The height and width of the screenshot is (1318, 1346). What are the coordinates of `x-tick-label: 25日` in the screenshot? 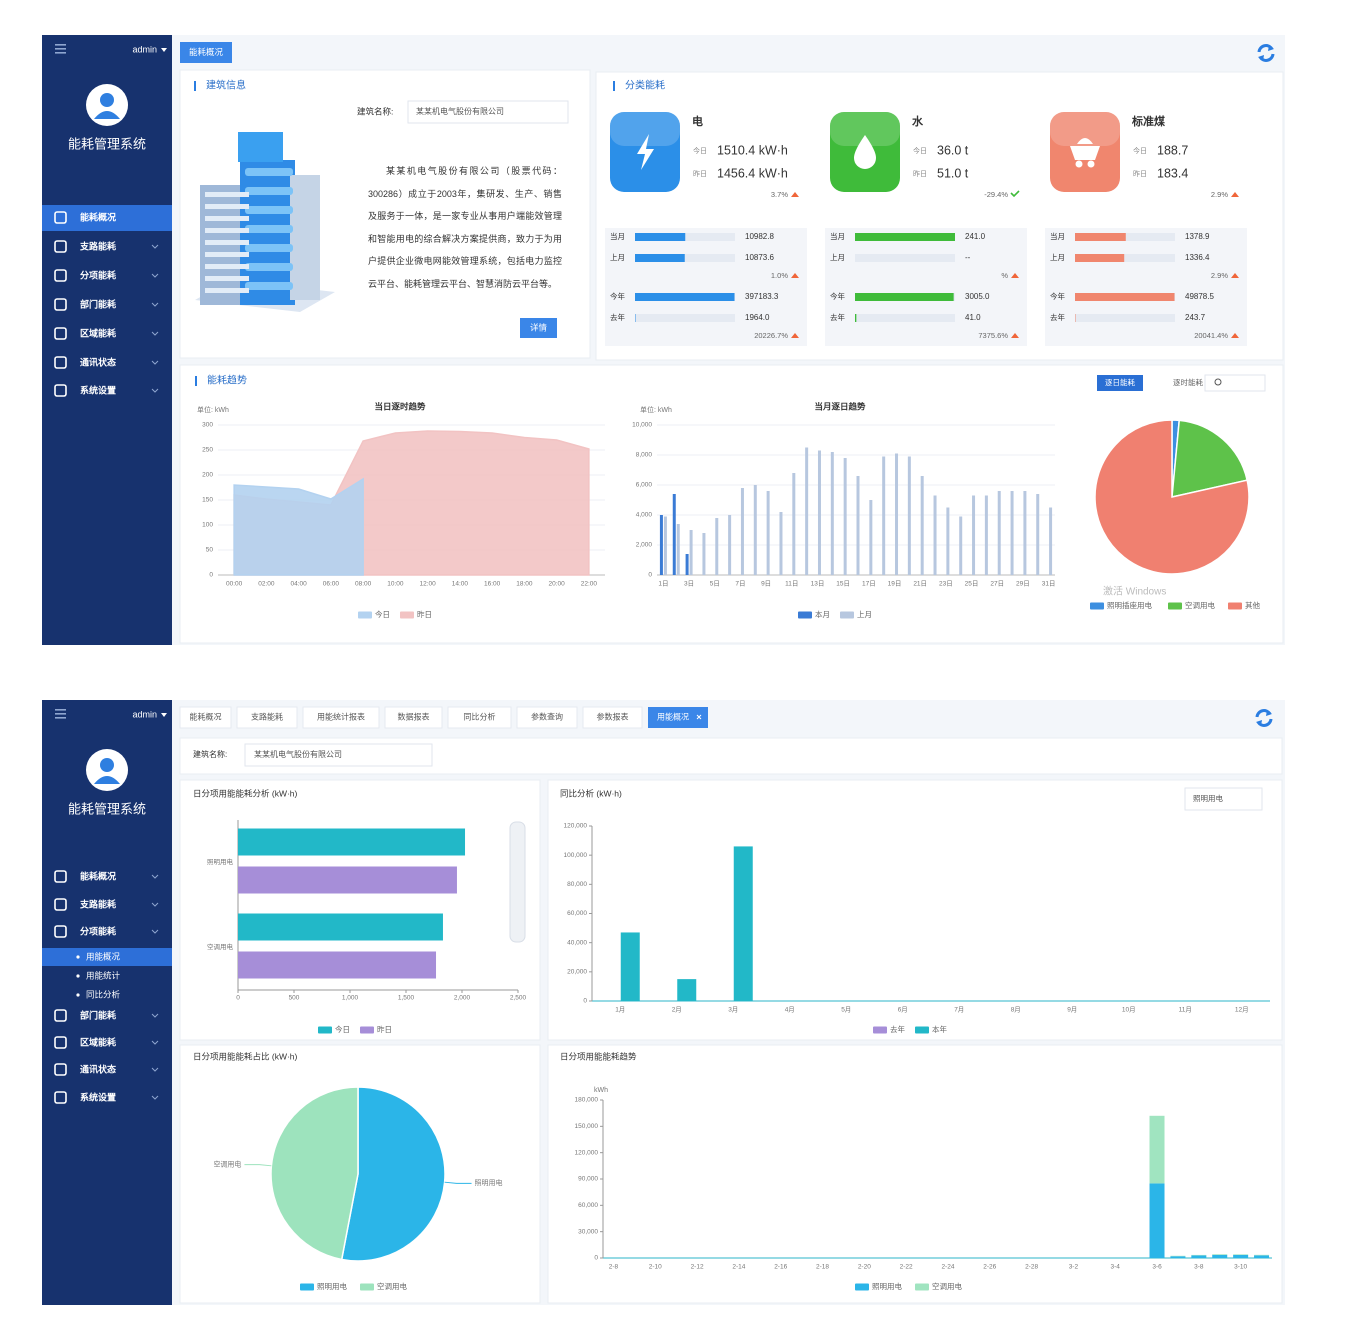 It's located at (972, 584).